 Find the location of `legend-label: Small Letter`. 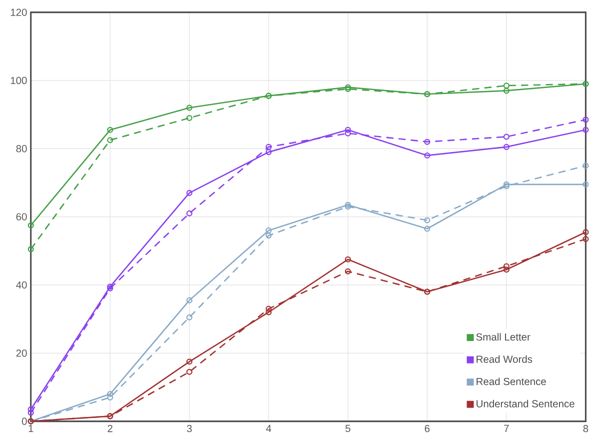

legend-label: Small Letter is located at coordinates (503, 337).